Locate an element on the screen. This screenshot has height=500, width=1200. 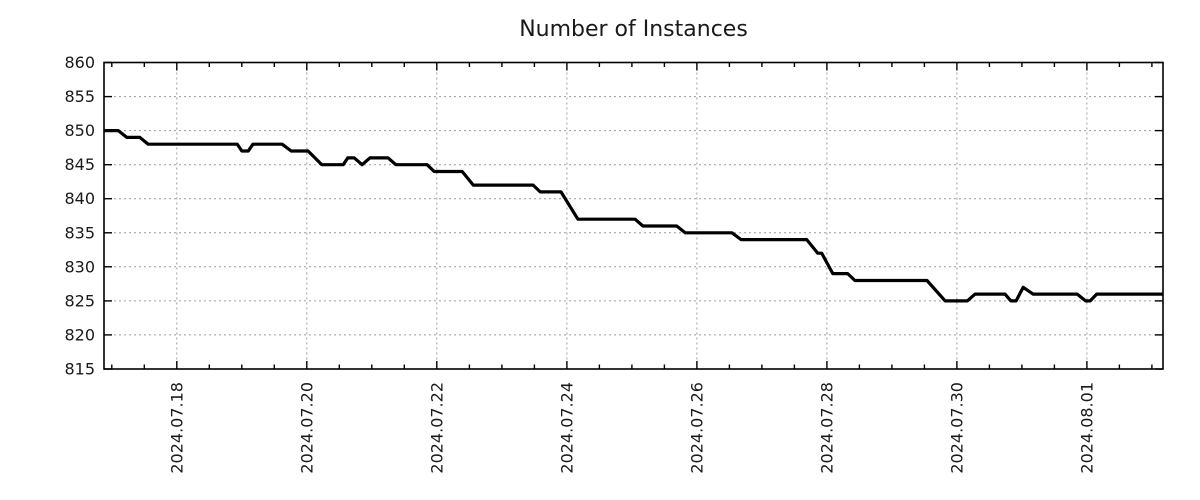
y-tick-label: 860 is located at coordinates (79, 62).